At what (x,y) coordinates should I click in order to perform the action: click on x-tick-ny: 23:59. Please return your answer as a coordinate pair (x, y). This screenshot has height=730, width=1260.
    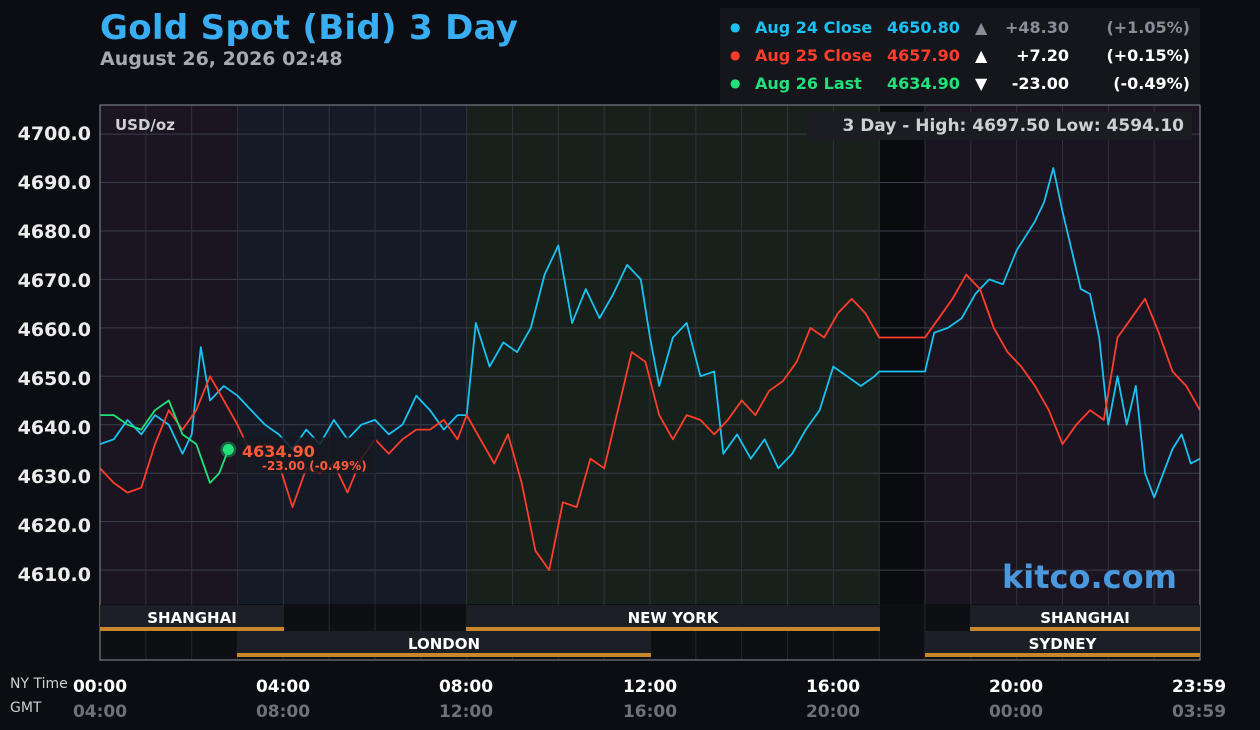
    Looking at the image, I should click on (1199, 687).